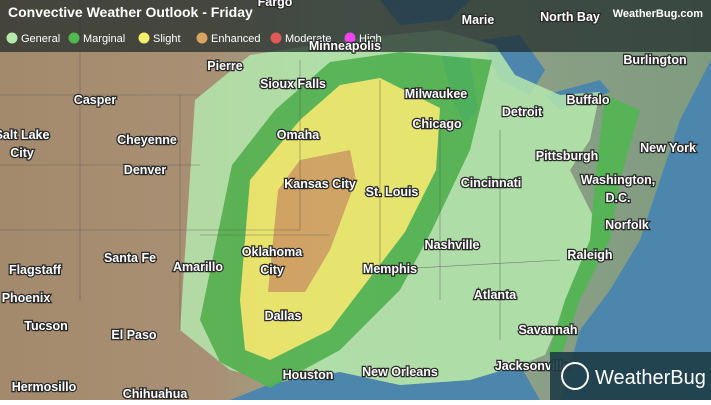 The height and width of the screenshot is (405, 711). I want to click on city-label: Norfolk, so click(627, 225).